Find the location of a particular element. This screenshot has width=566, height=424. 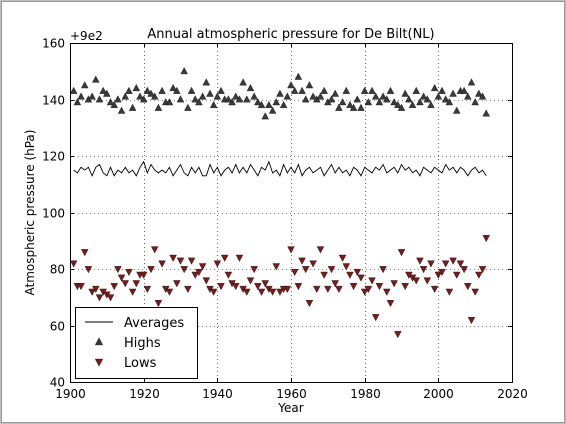

y-offset-label: +9e2 is located at coordinates (86, 36).